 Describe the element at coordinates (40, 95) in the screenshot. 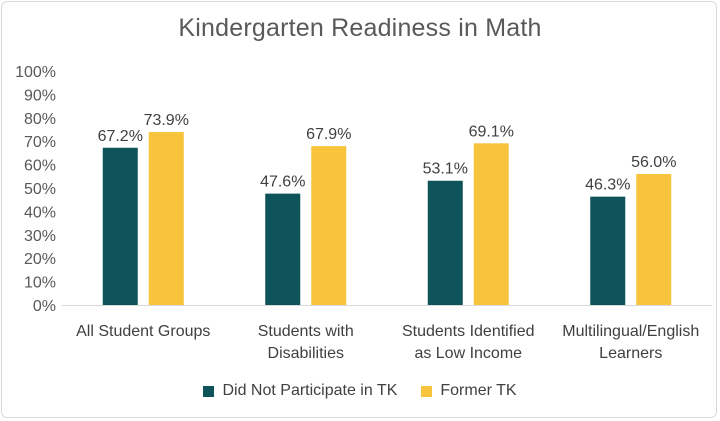

I see `y-tick-label: 90%` at that location.